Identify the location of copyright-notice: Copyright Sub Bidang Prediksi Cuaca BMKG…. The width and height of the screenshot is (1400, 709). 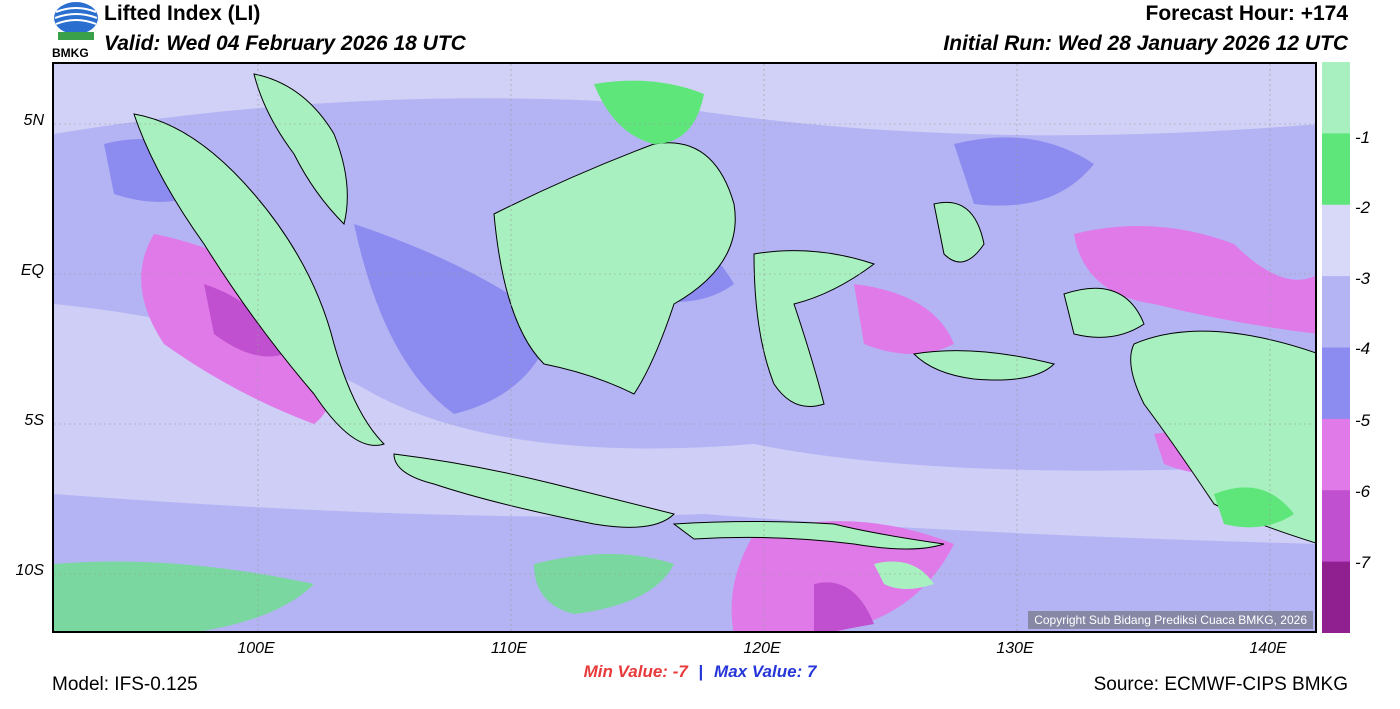
(1170, 620).